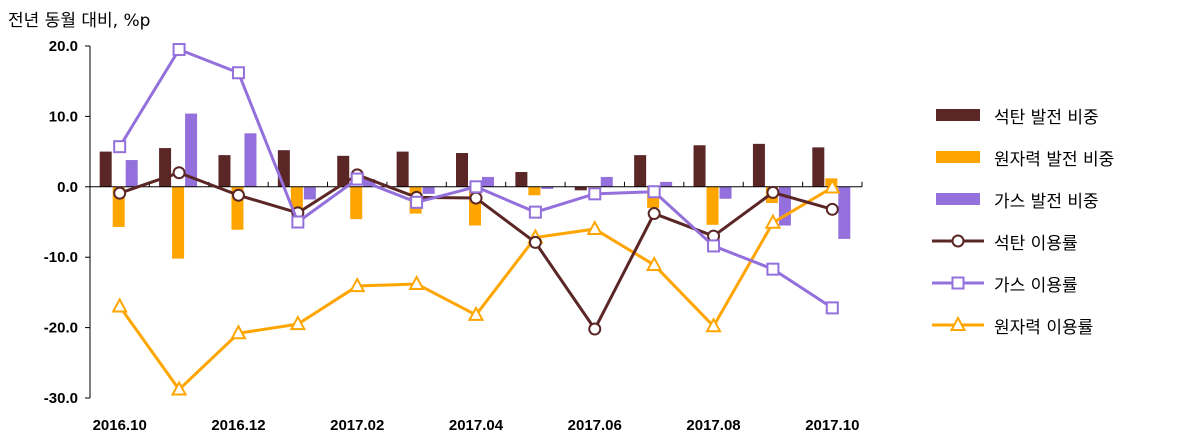 This screenshot has height=440, width=1200. I want to click on marker-3-2017.07, so click(654, 263).